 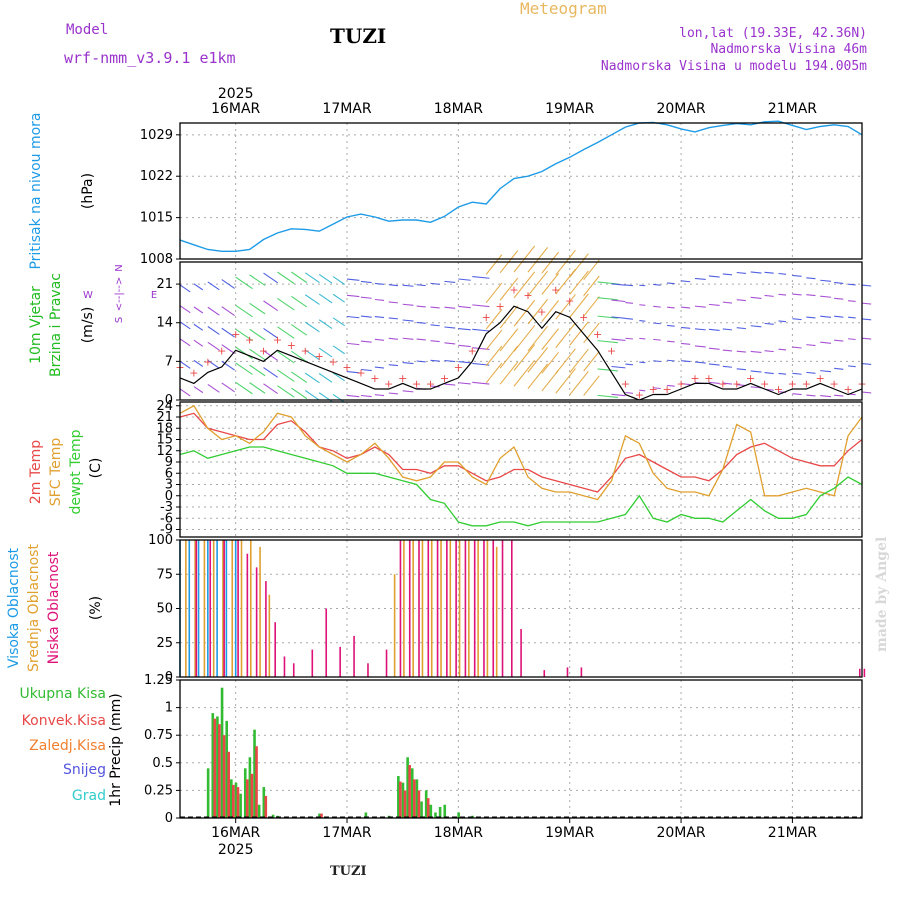 I want to click on x-tick-label-top: 17MAR, so click(x=346, y=109).